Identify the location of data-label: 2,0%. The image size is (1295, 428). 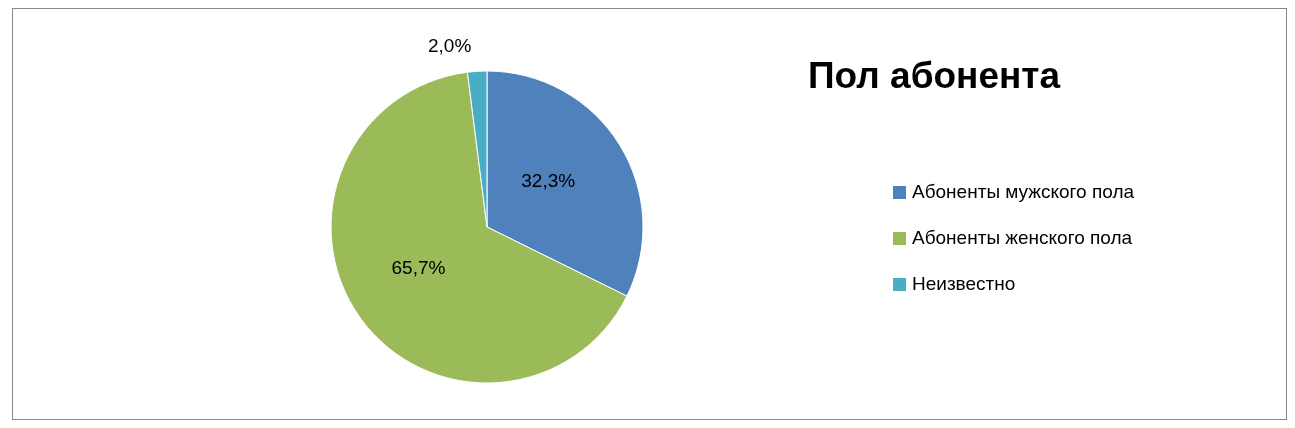
(450, 46).